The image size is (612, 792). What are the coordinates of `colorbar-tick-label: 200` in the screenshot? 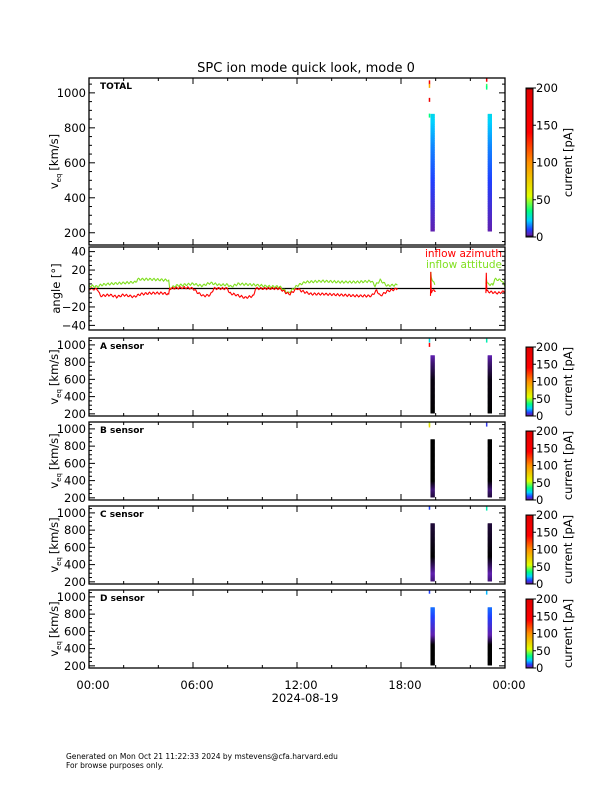 It's located at (547, 347).